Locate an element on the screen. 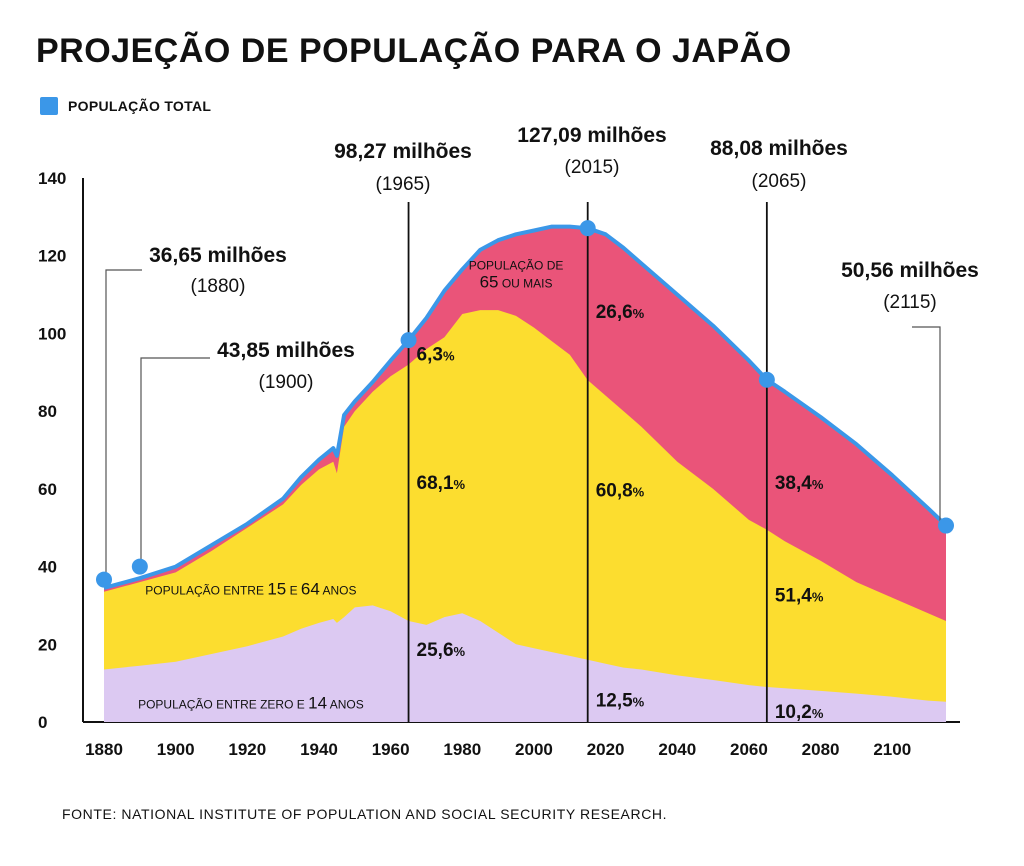 The image size is (1024, 866). marker-value-label: 50,56 milhões is located at coordinates (910, 270).